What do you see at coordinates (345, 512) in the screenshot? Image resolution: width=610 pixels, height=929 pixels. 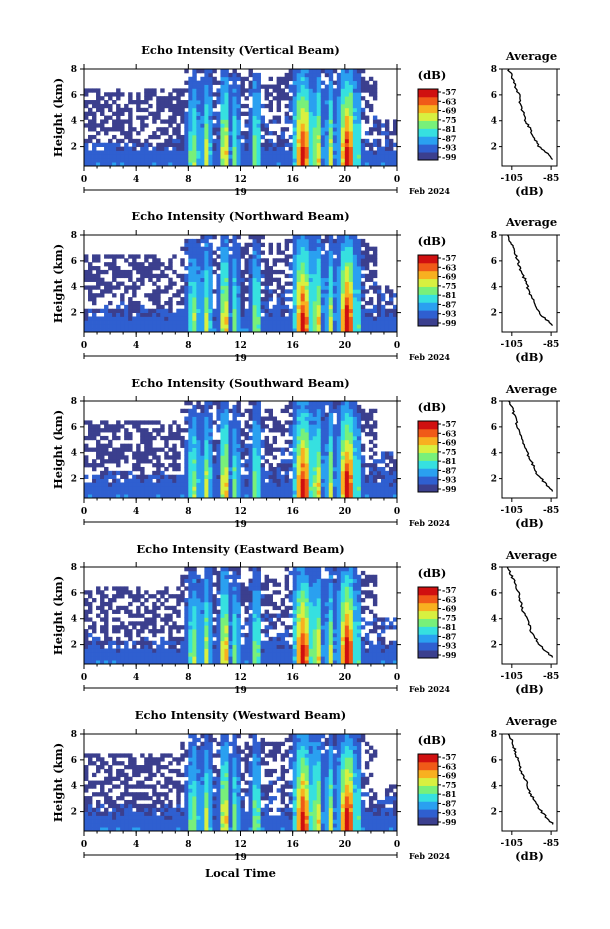 I see `x-tick-label: 20` at bounding box center [345, 512].